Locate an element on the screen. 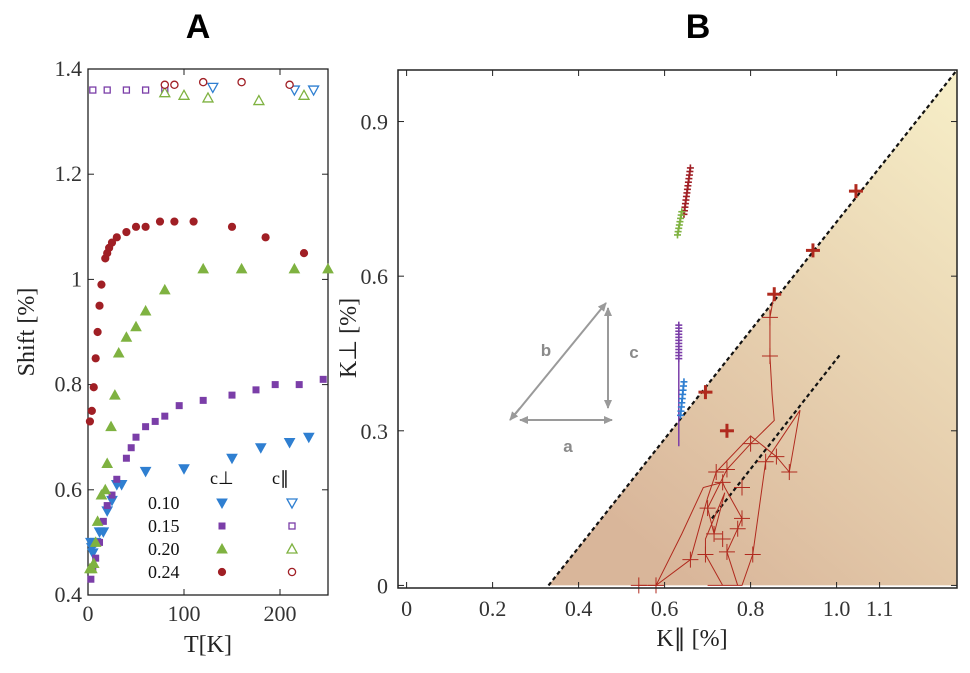  panel-a-xtick-label: 100 is located at coordinates (184, 613).